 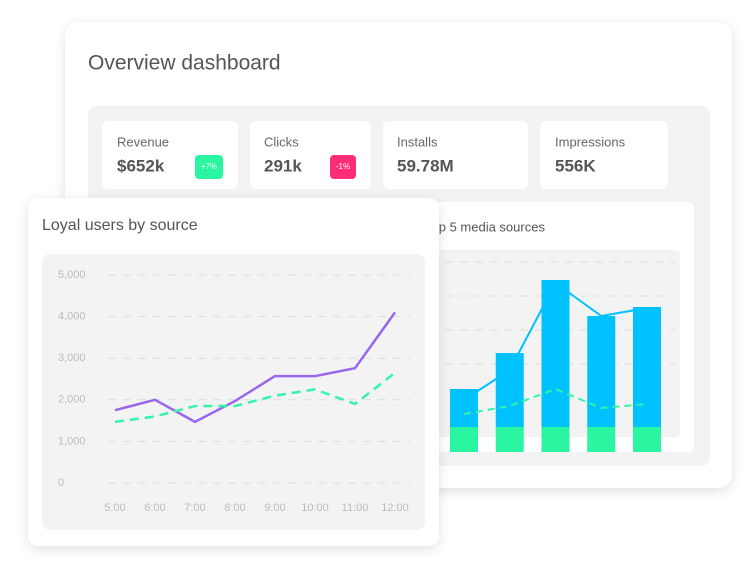 What do you see at coordinates (234, 508) in the screenshot?
I see `x-tick-label: 8:00` at bounding box center [234, 508].